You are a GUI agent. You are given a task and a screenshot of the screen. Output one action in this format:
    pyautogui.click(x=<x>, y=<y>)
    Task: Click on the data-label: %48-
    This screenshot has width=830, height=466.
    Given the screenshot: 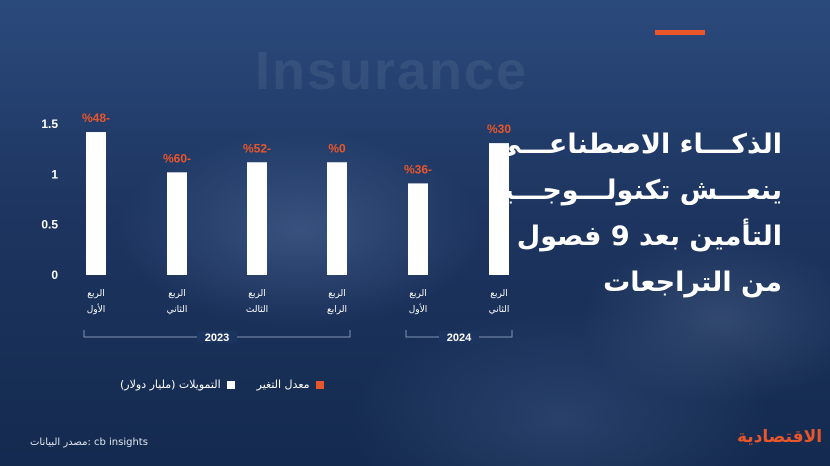 What is the action you would take?
    pyautogui.click(x=96, y=118)
    